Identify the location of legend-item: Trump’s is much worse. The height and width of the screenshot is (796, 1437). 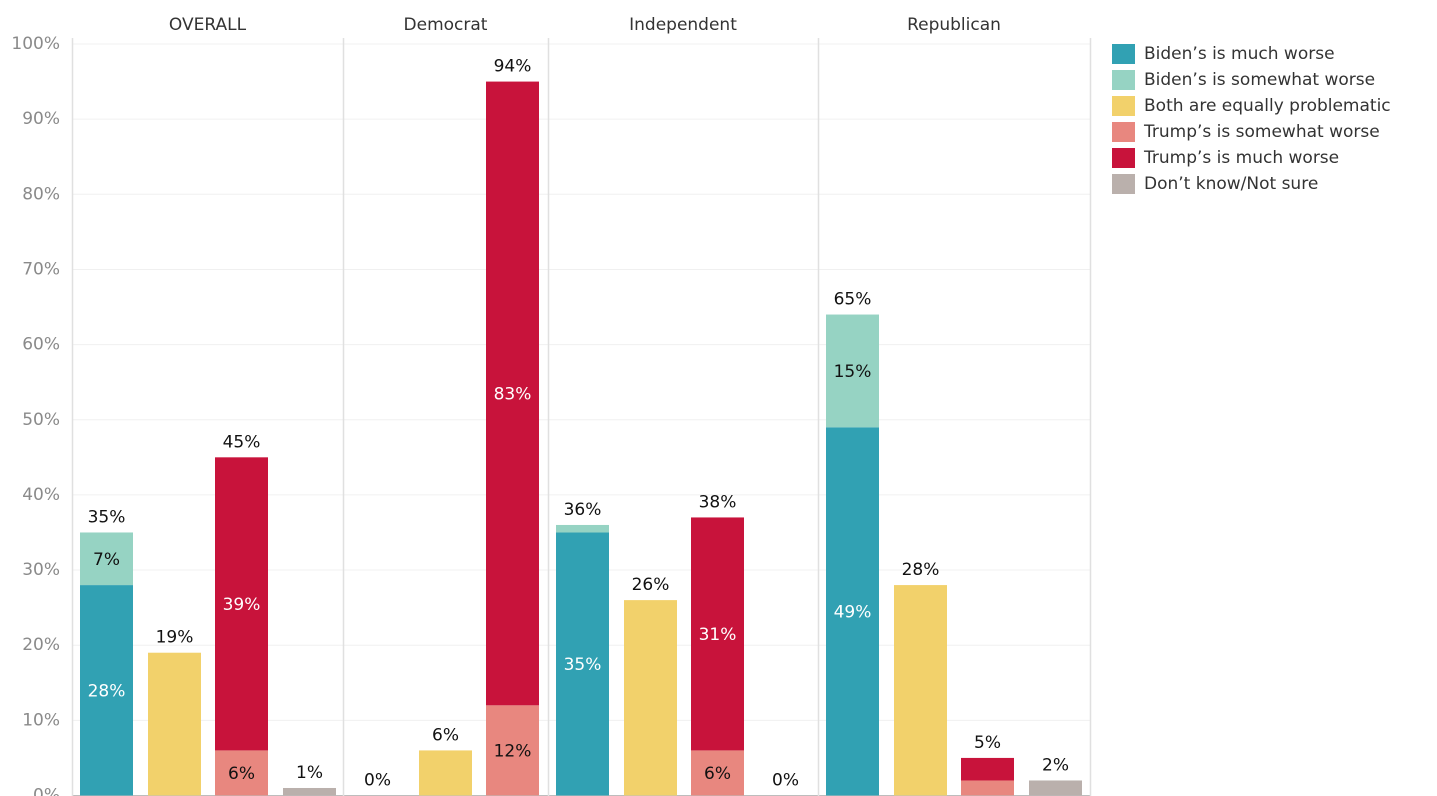
(1251, 158).